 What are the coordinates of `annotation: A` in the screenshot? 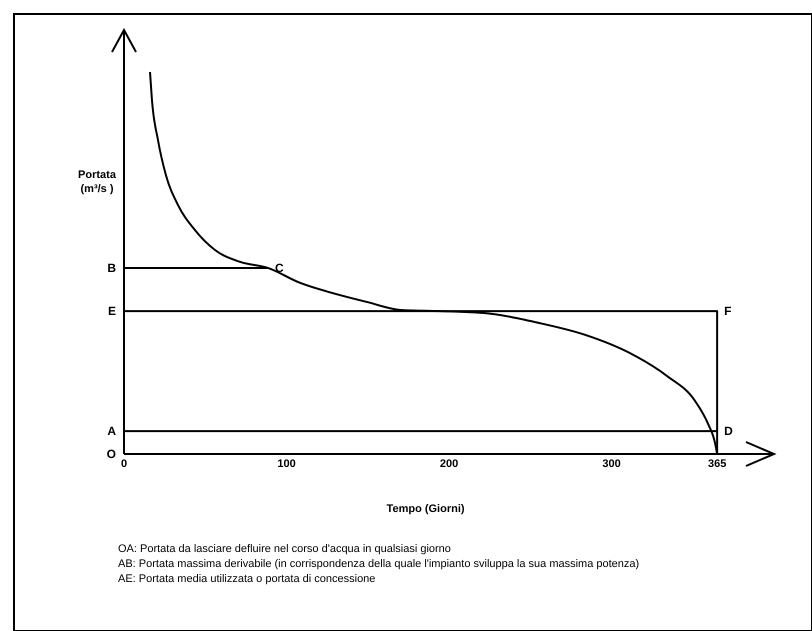 It's located at (111, 431).